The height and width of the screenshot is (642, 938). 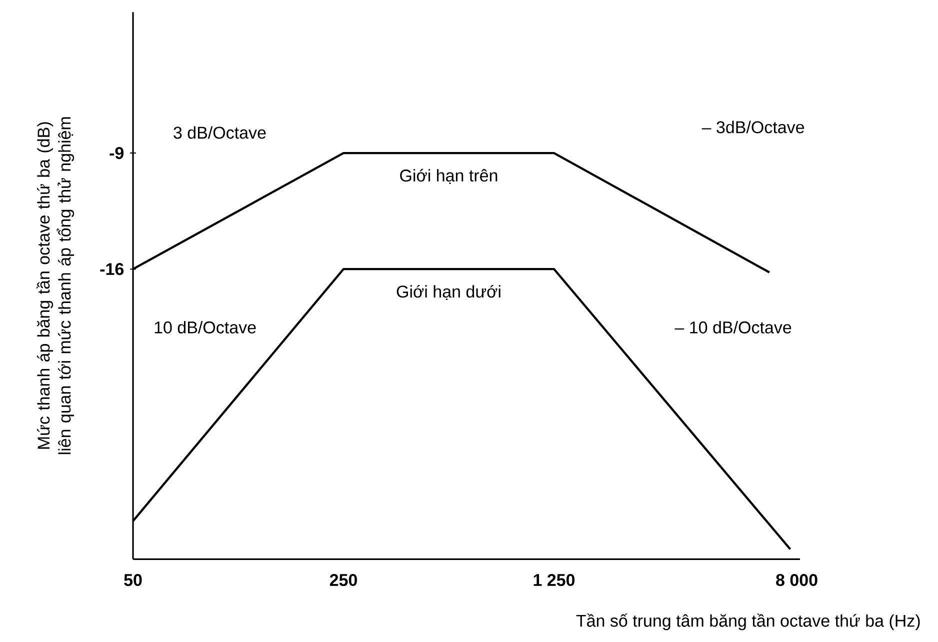 I want to click on annotation: 10 dB/Octave, so click(x=205, y=327).